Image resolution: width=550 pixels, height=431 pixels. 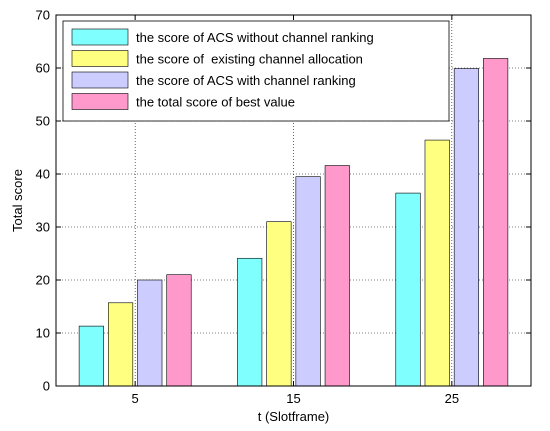 What do you see at coordinates (17, 200) in the screenshot?
I see `y-axis-label: Total score` at bounding box center [17, 200].